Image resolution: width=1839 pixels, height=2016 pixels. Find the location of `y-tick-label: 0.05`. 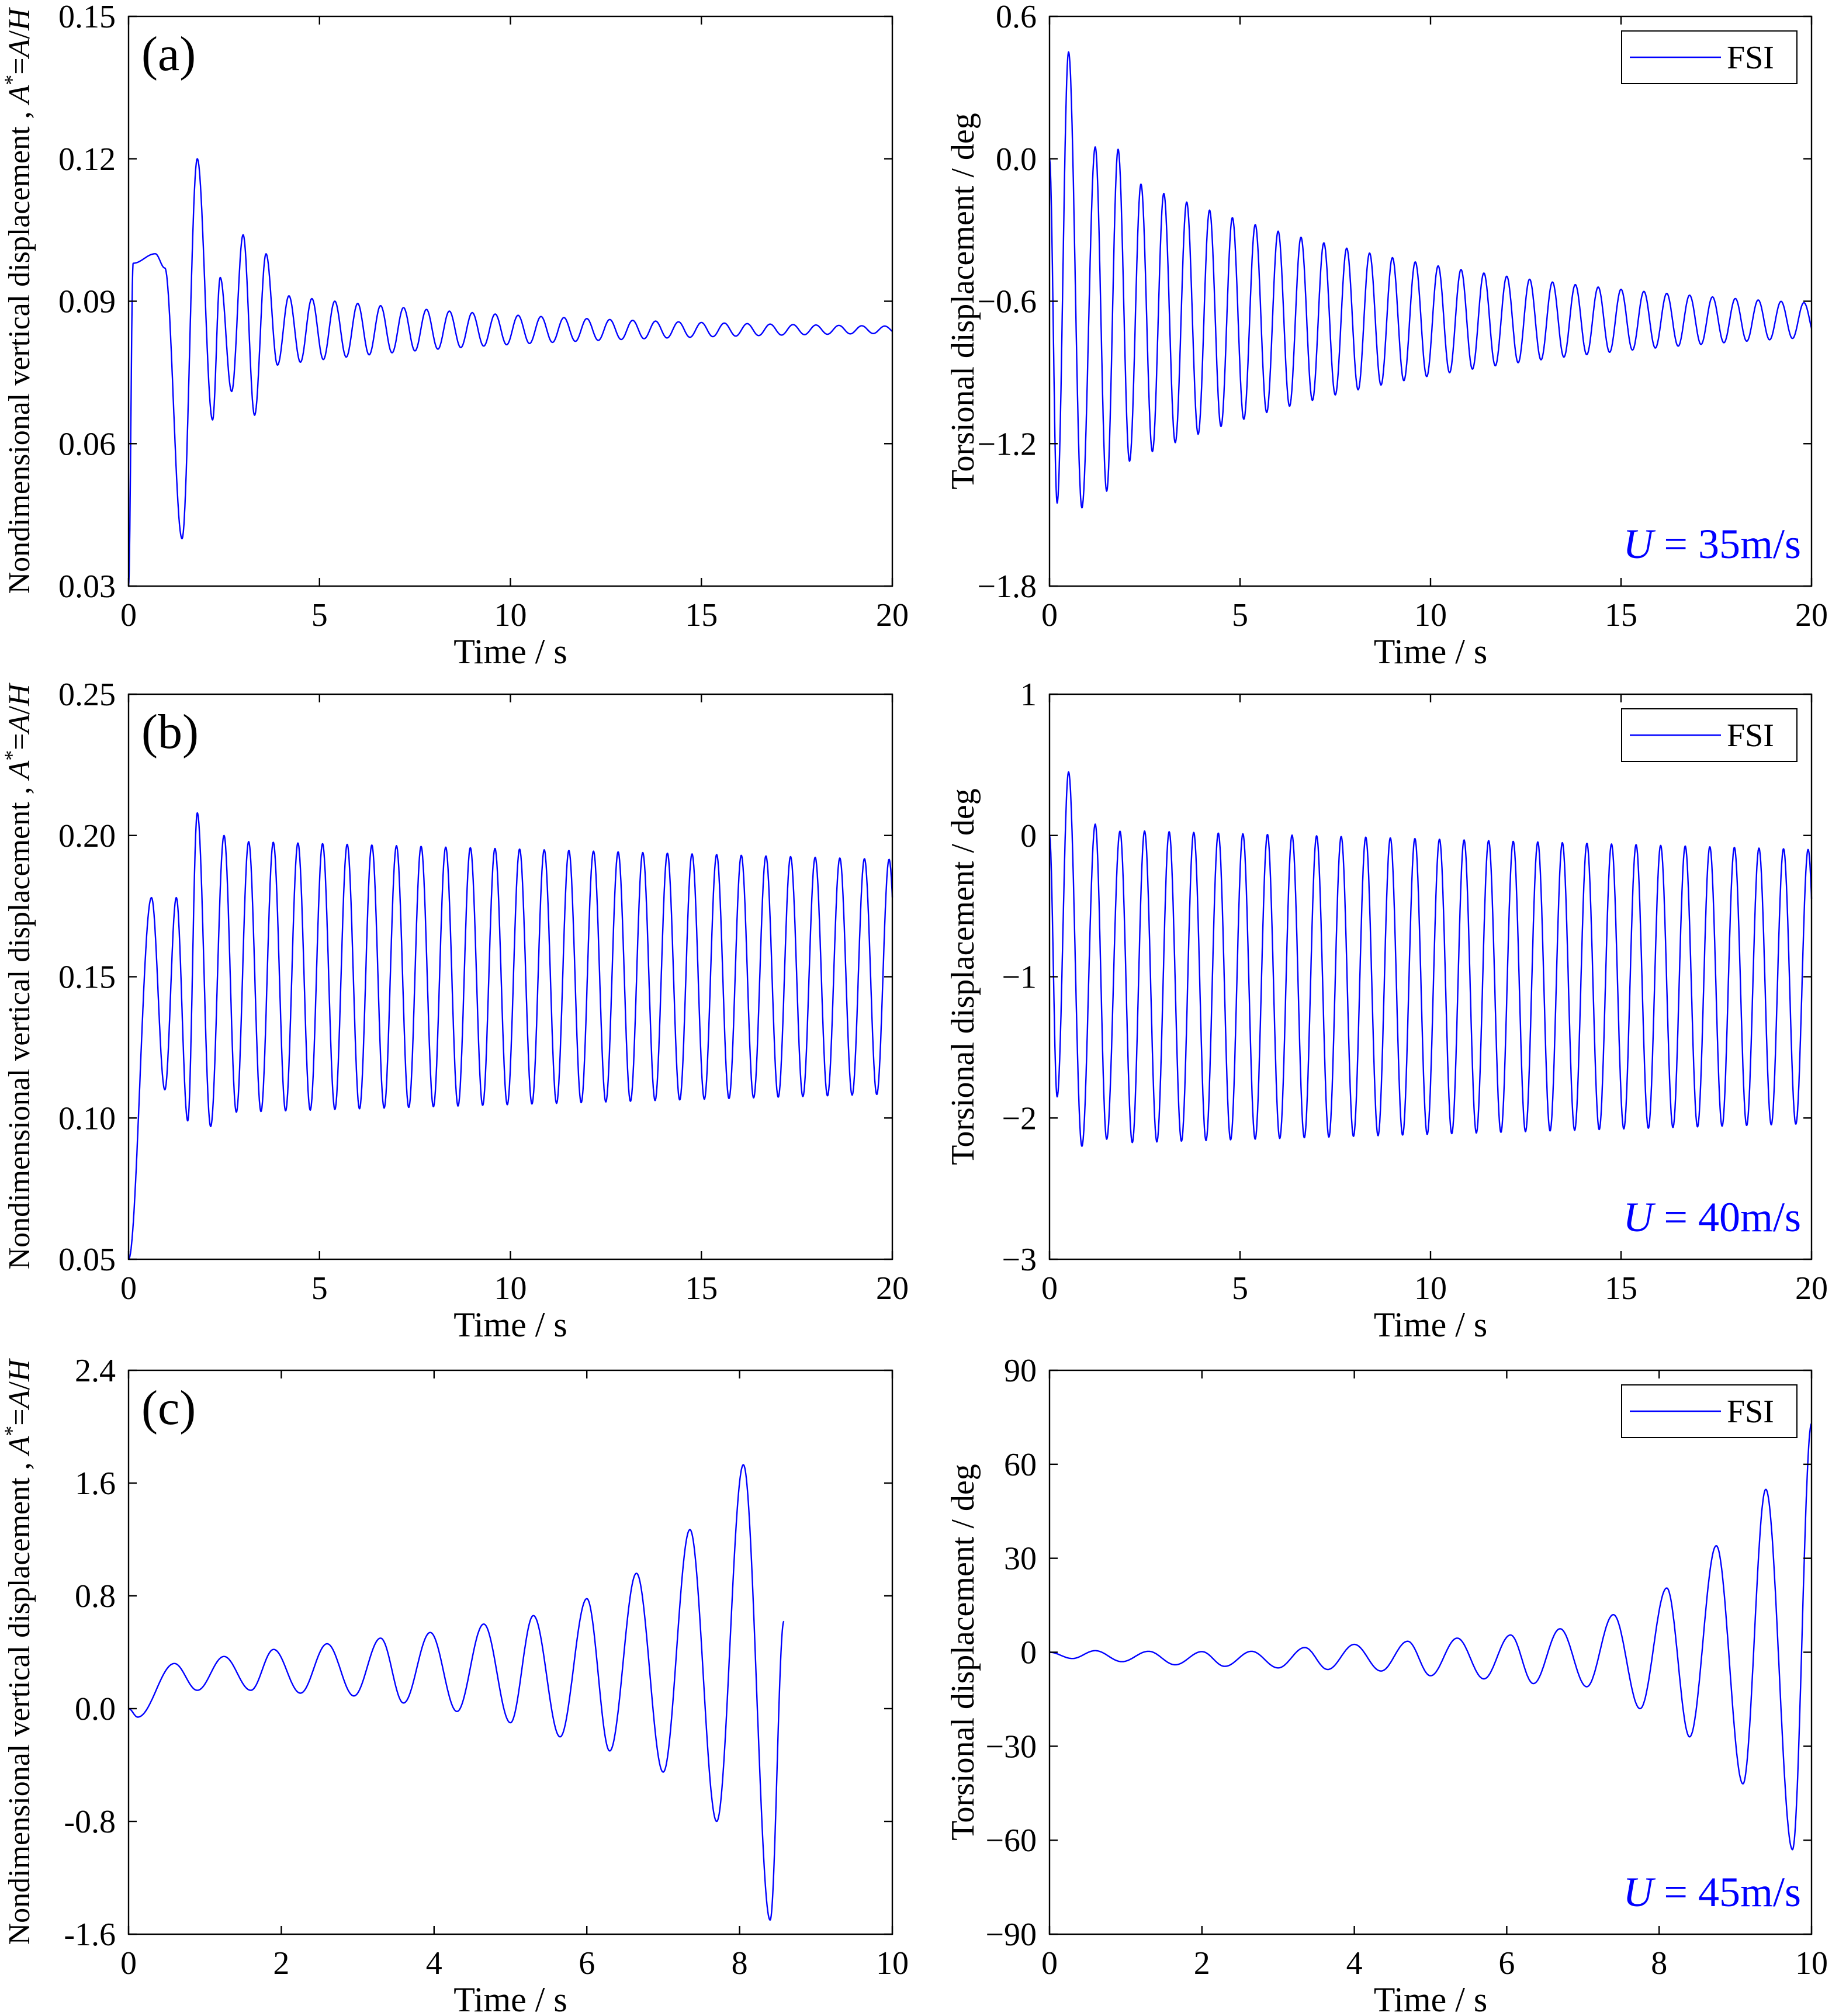

y-tick-label: 0.05 is located at coordinates (87, 1260).